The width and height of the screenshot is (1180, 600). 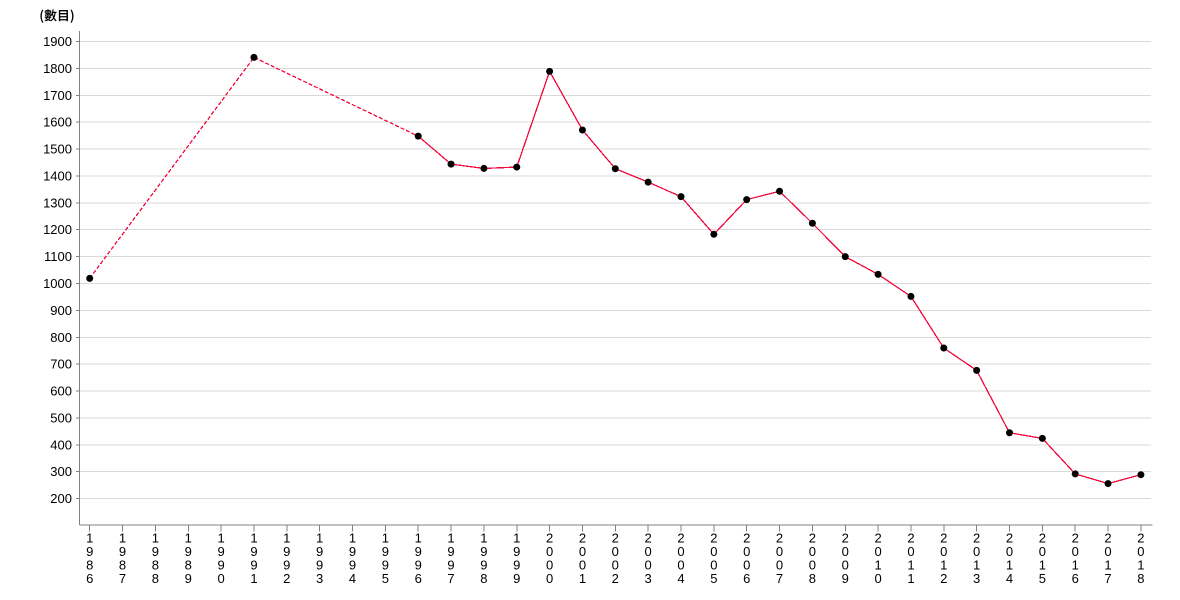 What do you see at coordinates (61, 471) in the screenshot?
I see `svg-text: 300` at bounding box center [61, 471].